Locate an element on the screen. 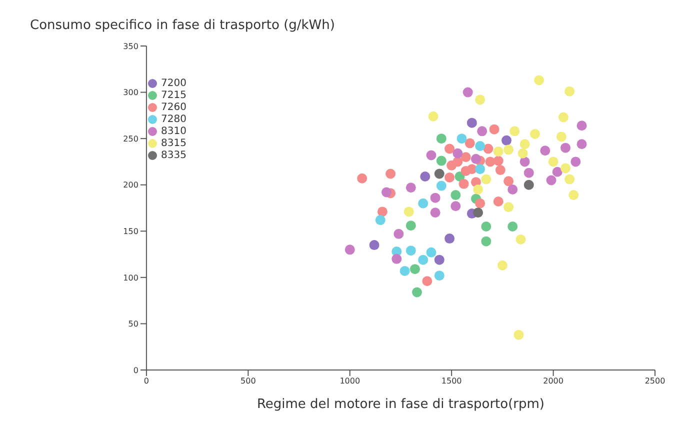 This screenshot has width=685, height=428. y-tick-label: 150 is located at coordinates (130, 231).